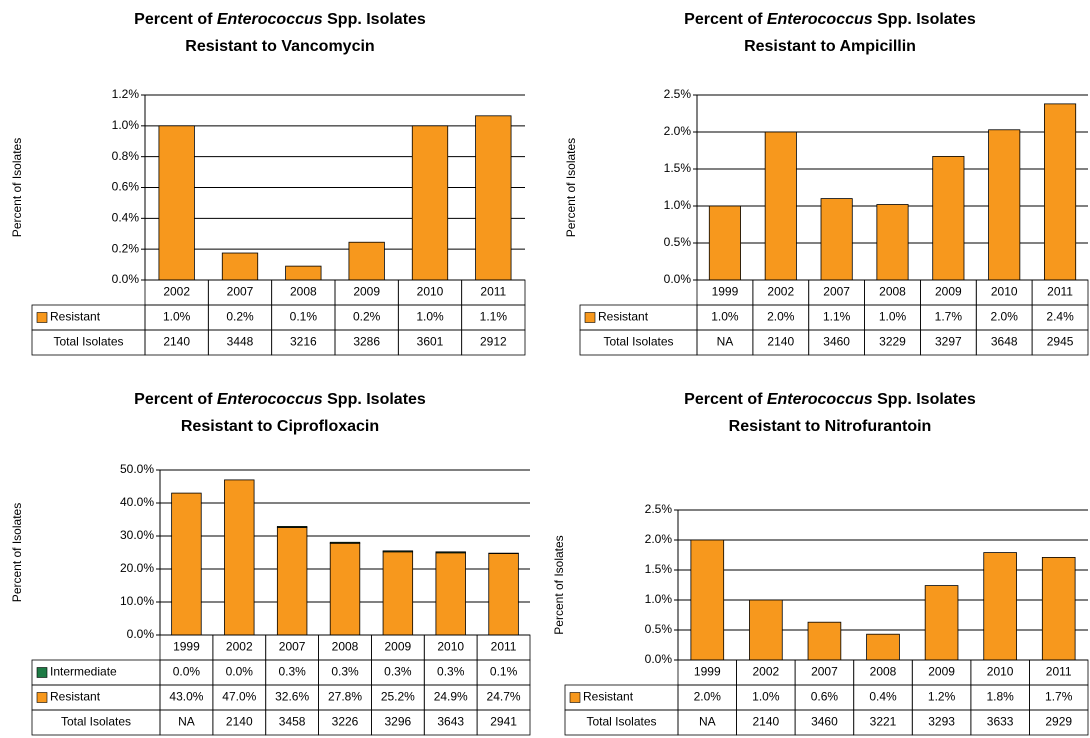 This screenshot has height=738, width=1090. I want to click on table-value: 0.2%, so click(240, 317).